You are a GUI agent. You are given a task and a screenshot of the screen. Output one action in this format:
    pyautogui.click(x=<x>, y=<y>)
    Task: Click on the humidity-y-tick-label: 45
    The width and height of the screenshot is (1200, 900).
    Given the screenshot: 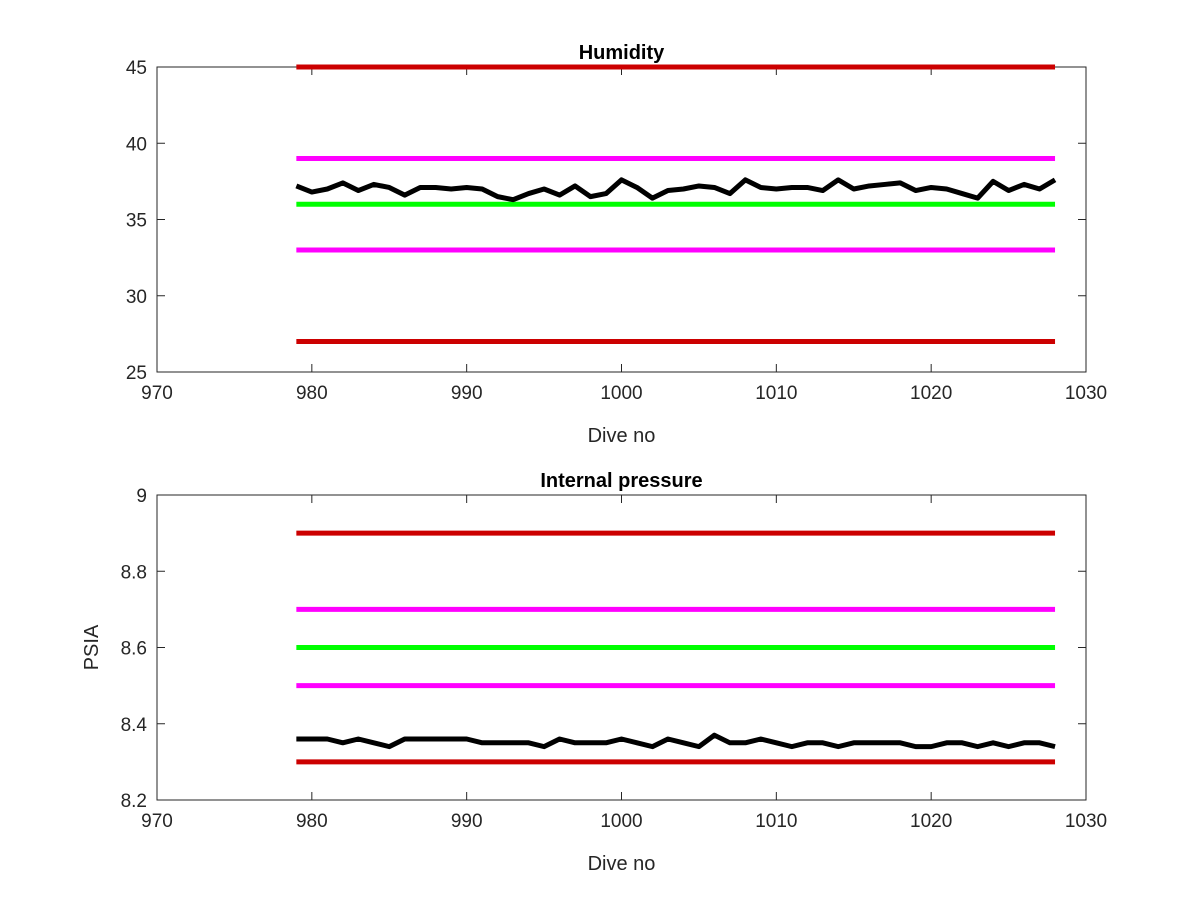 What is the action you would take?
    pyautogui.click(x=136, y=68)
    